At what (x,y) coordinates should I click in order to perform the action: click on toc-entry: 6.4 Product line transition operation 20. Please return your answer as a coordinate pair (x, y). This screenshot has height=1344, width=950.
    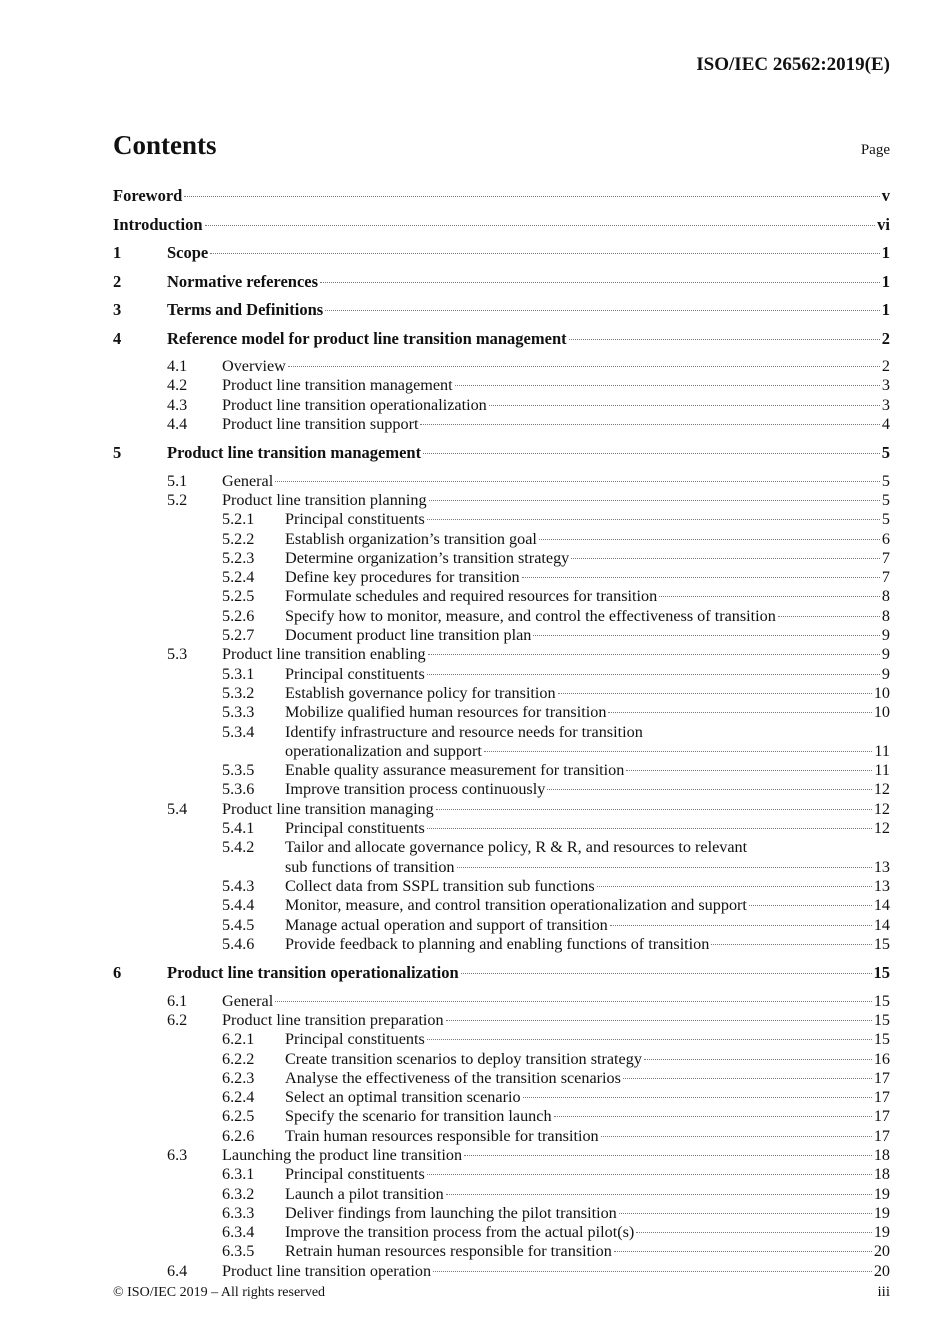
    Looking at the image, I should click on (501, 1271).